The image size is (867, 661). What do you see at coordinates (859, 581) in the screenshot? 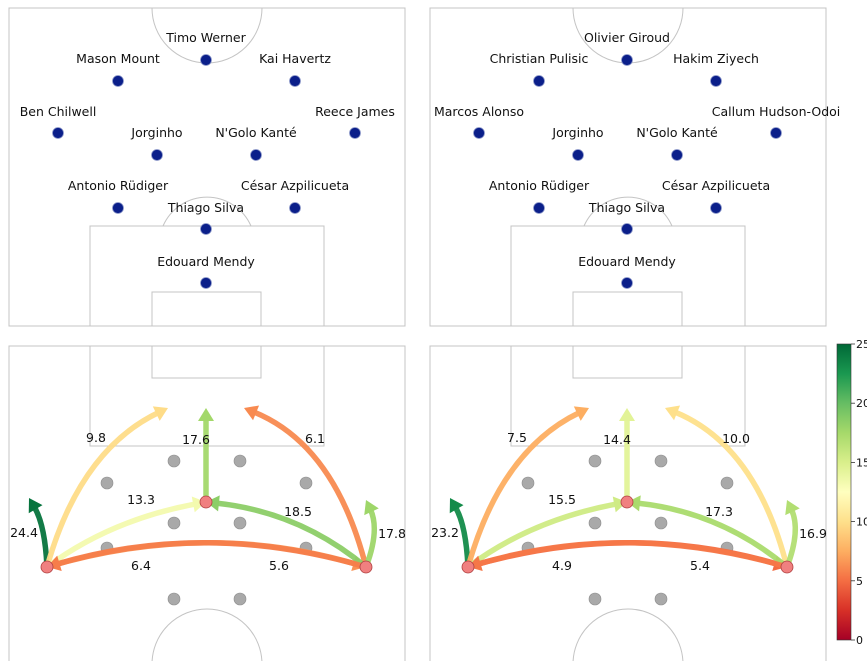
I see `colorbar-tick-label: 5` at bounding box center [859, 581].